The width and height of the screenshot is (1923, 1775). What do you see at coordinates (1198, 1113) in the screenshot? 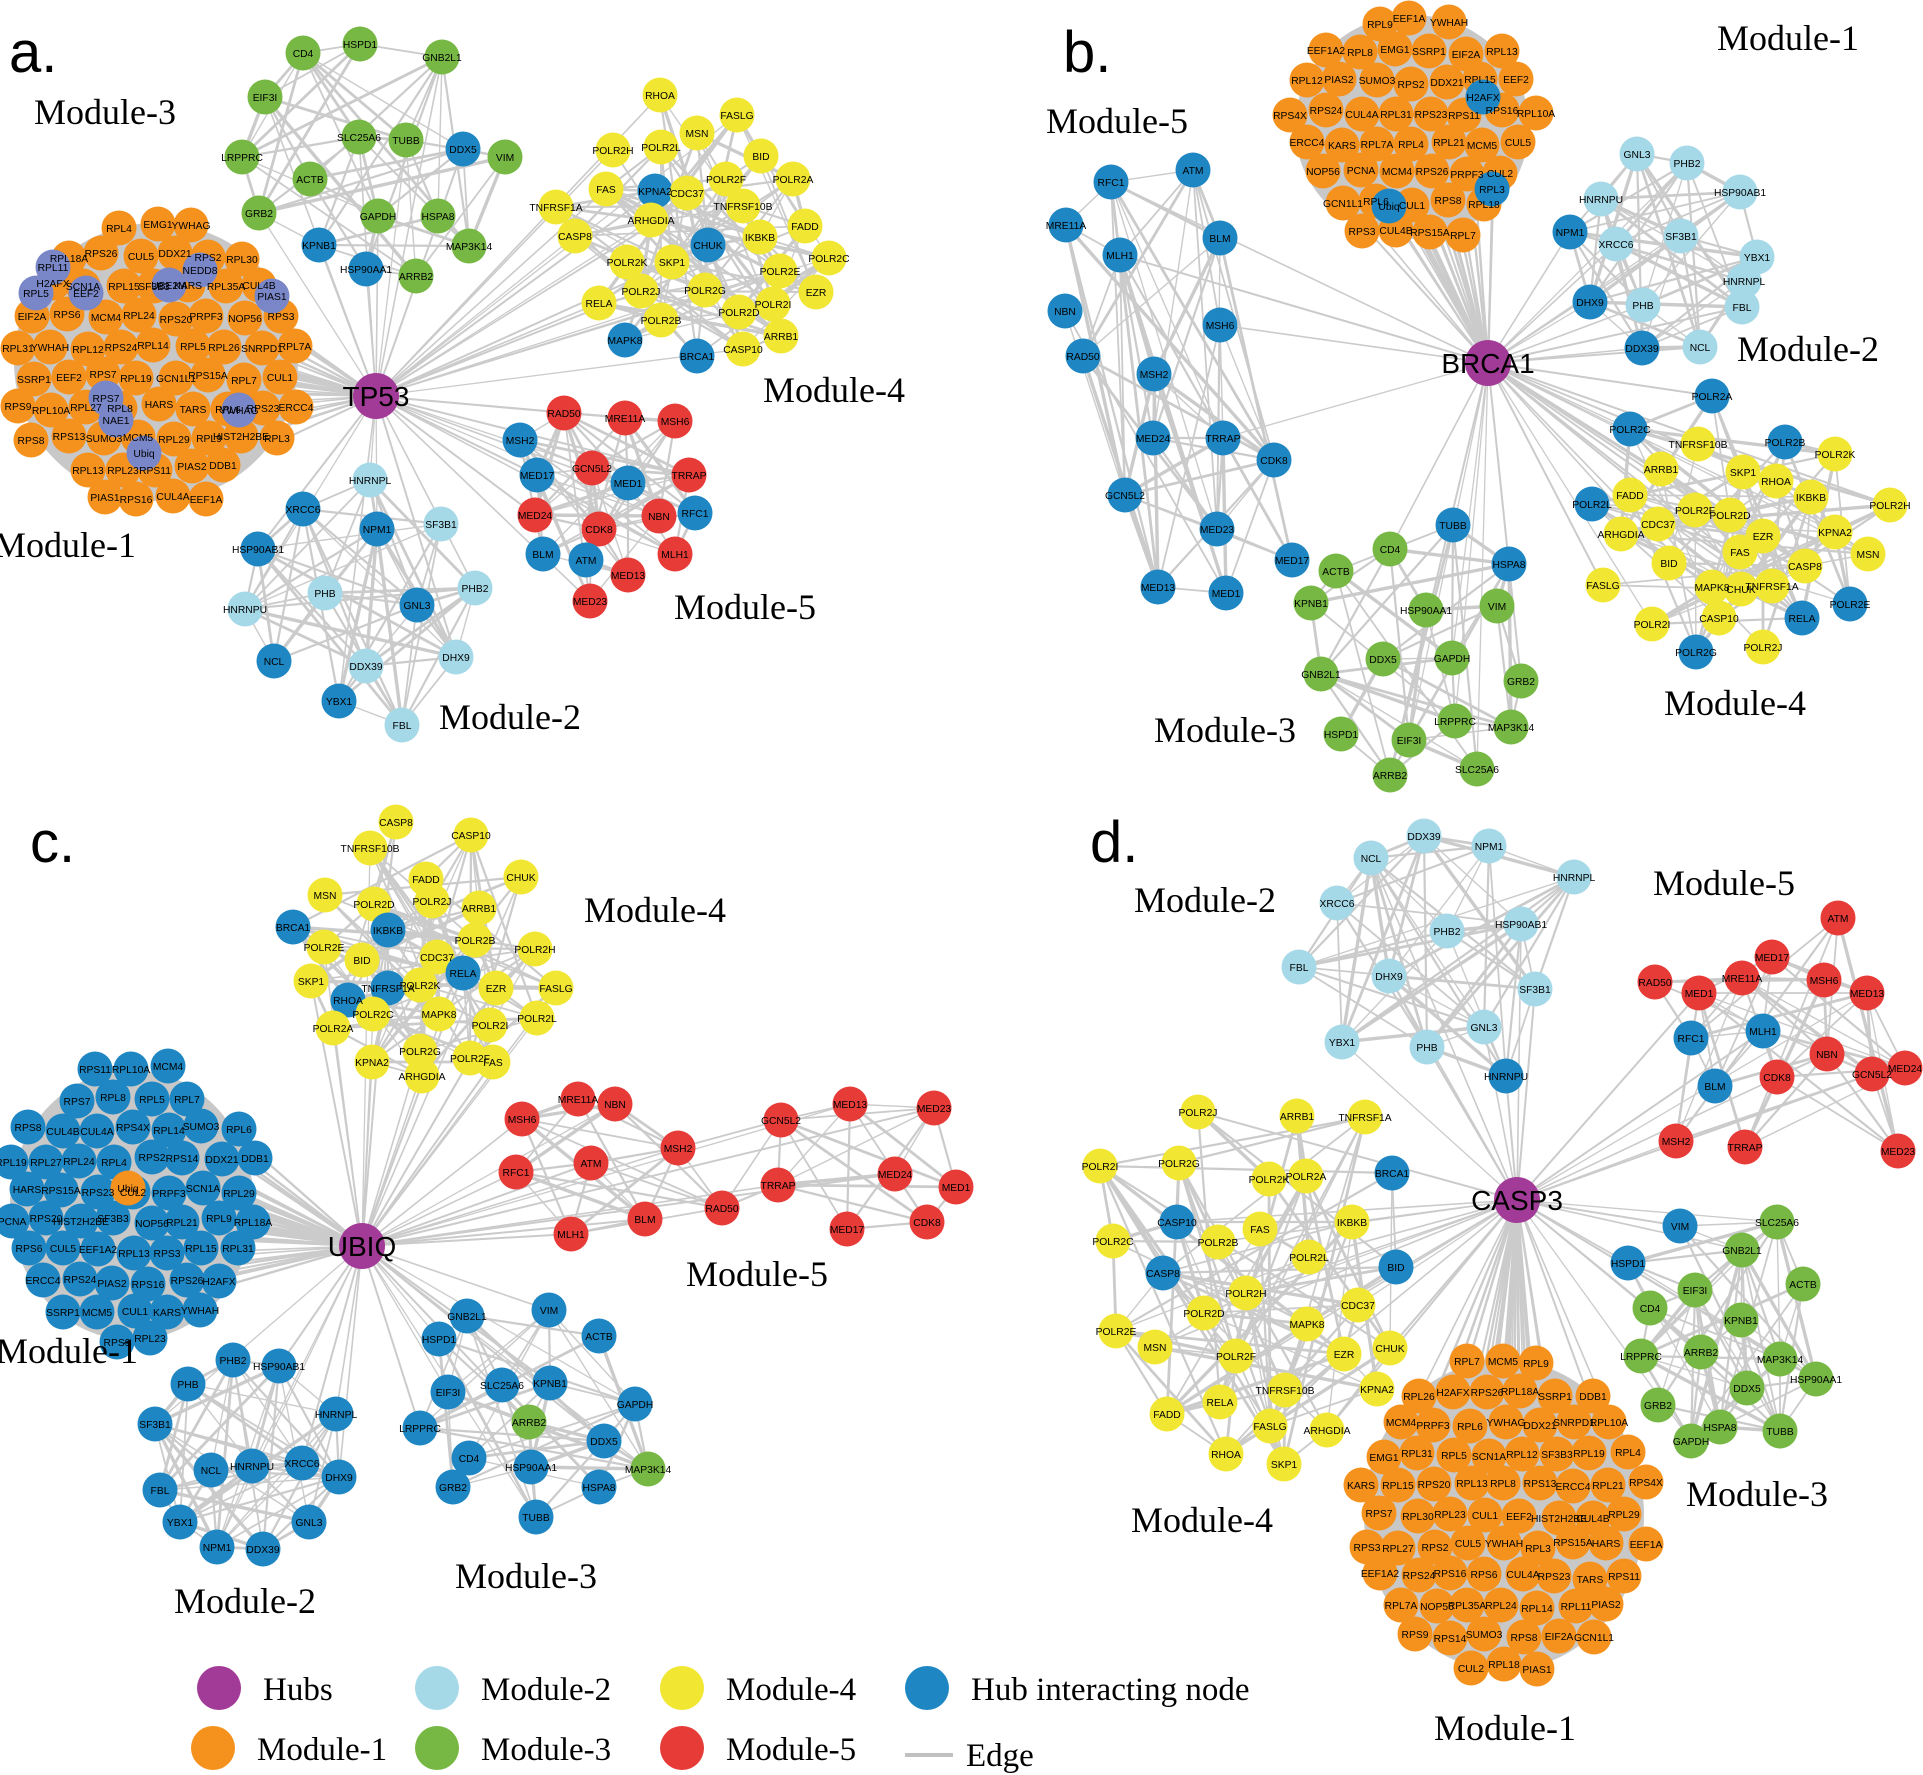
I see `svg-text: POLR2J` at bounding box center [1198, 1113].